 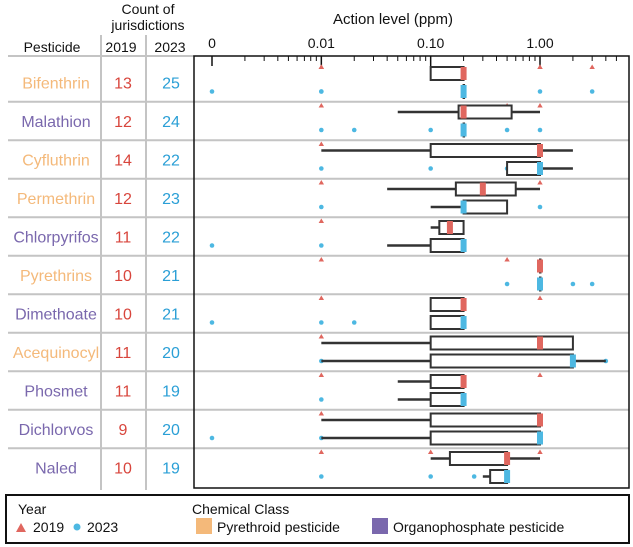 I want to click on count-header-line2: jurisdictions, so click(x=147, y=25).